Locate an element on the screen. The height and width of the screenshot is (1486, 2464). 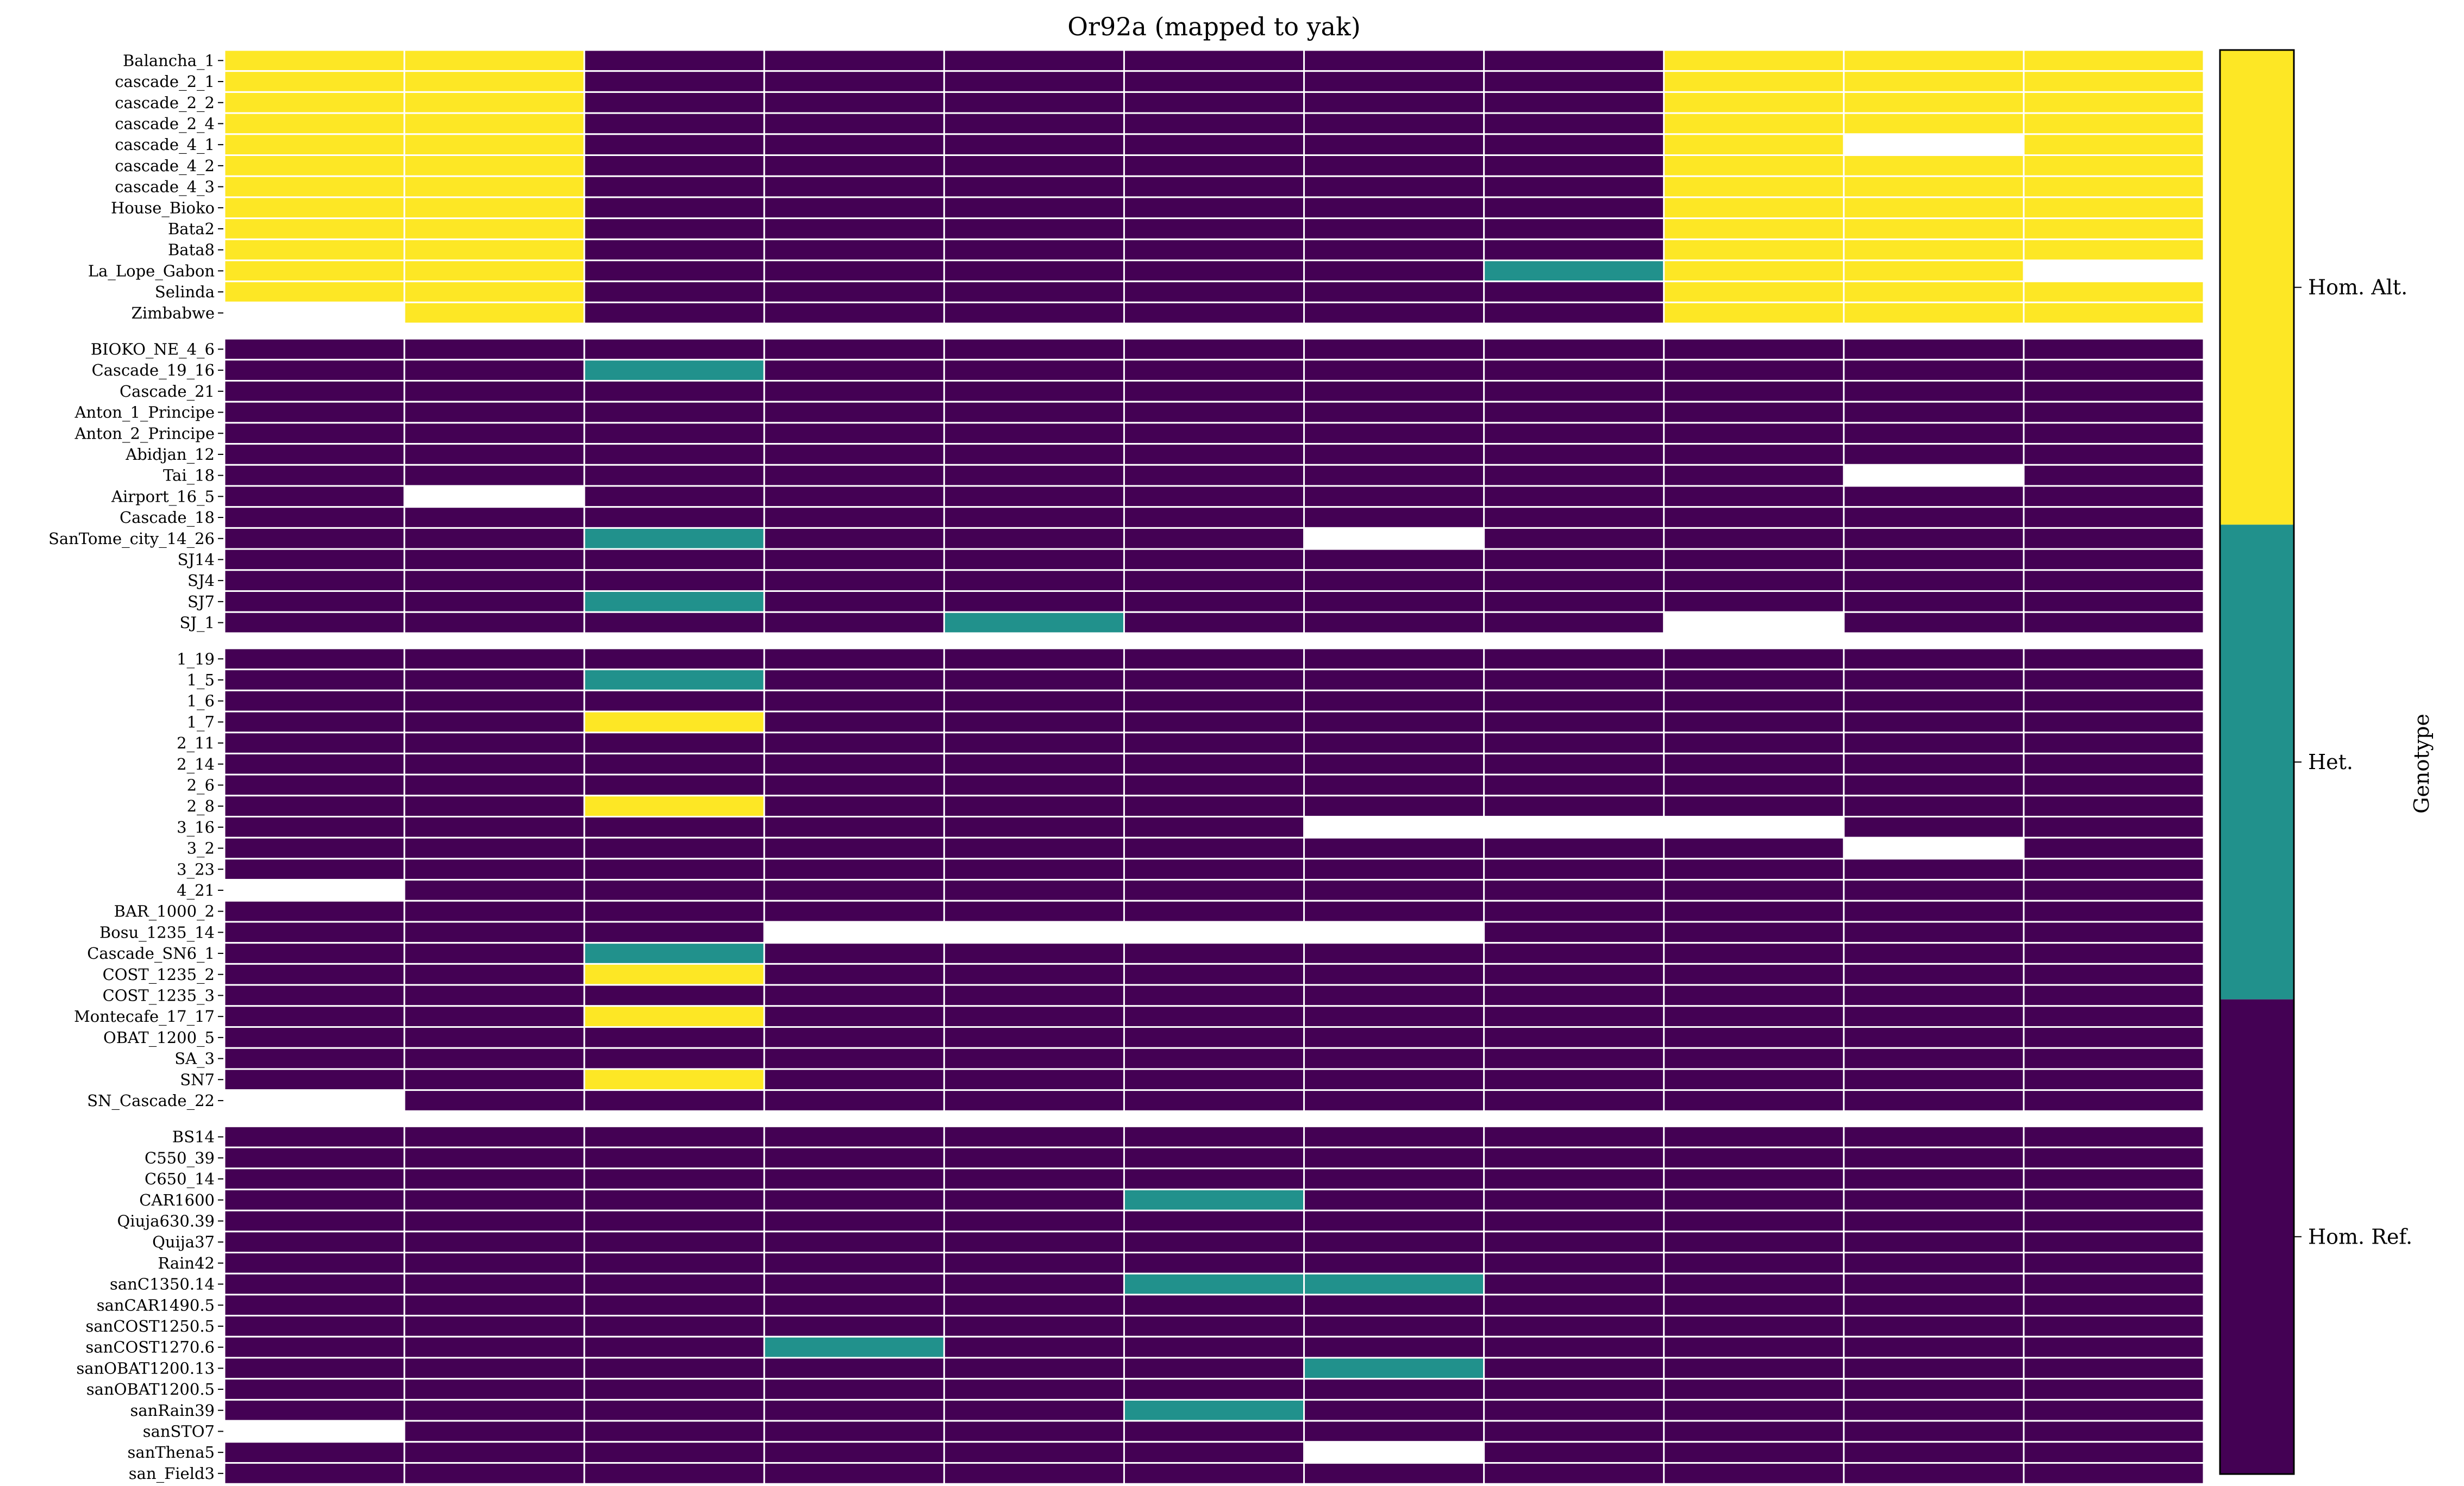
row-label: cascade_2_4 is located at coordinates (165, 124).